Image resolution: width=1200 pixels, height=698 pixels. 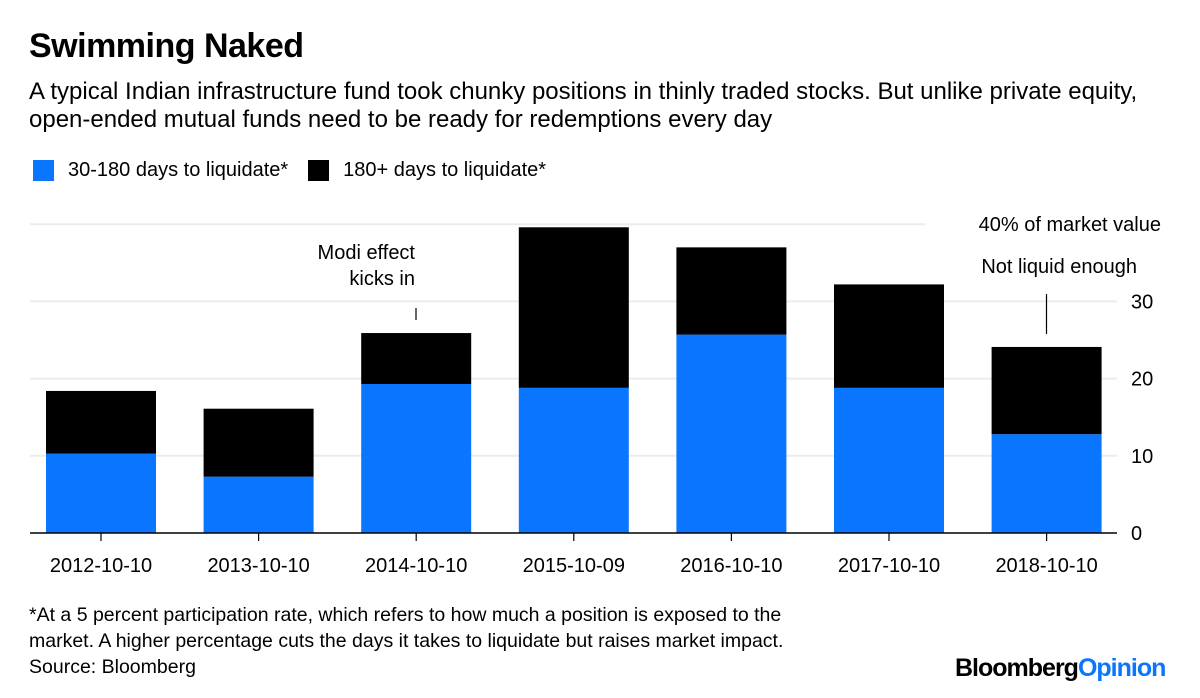 I want to click on x-tick-label: 2013-10-10, so click(x=258, y=566).